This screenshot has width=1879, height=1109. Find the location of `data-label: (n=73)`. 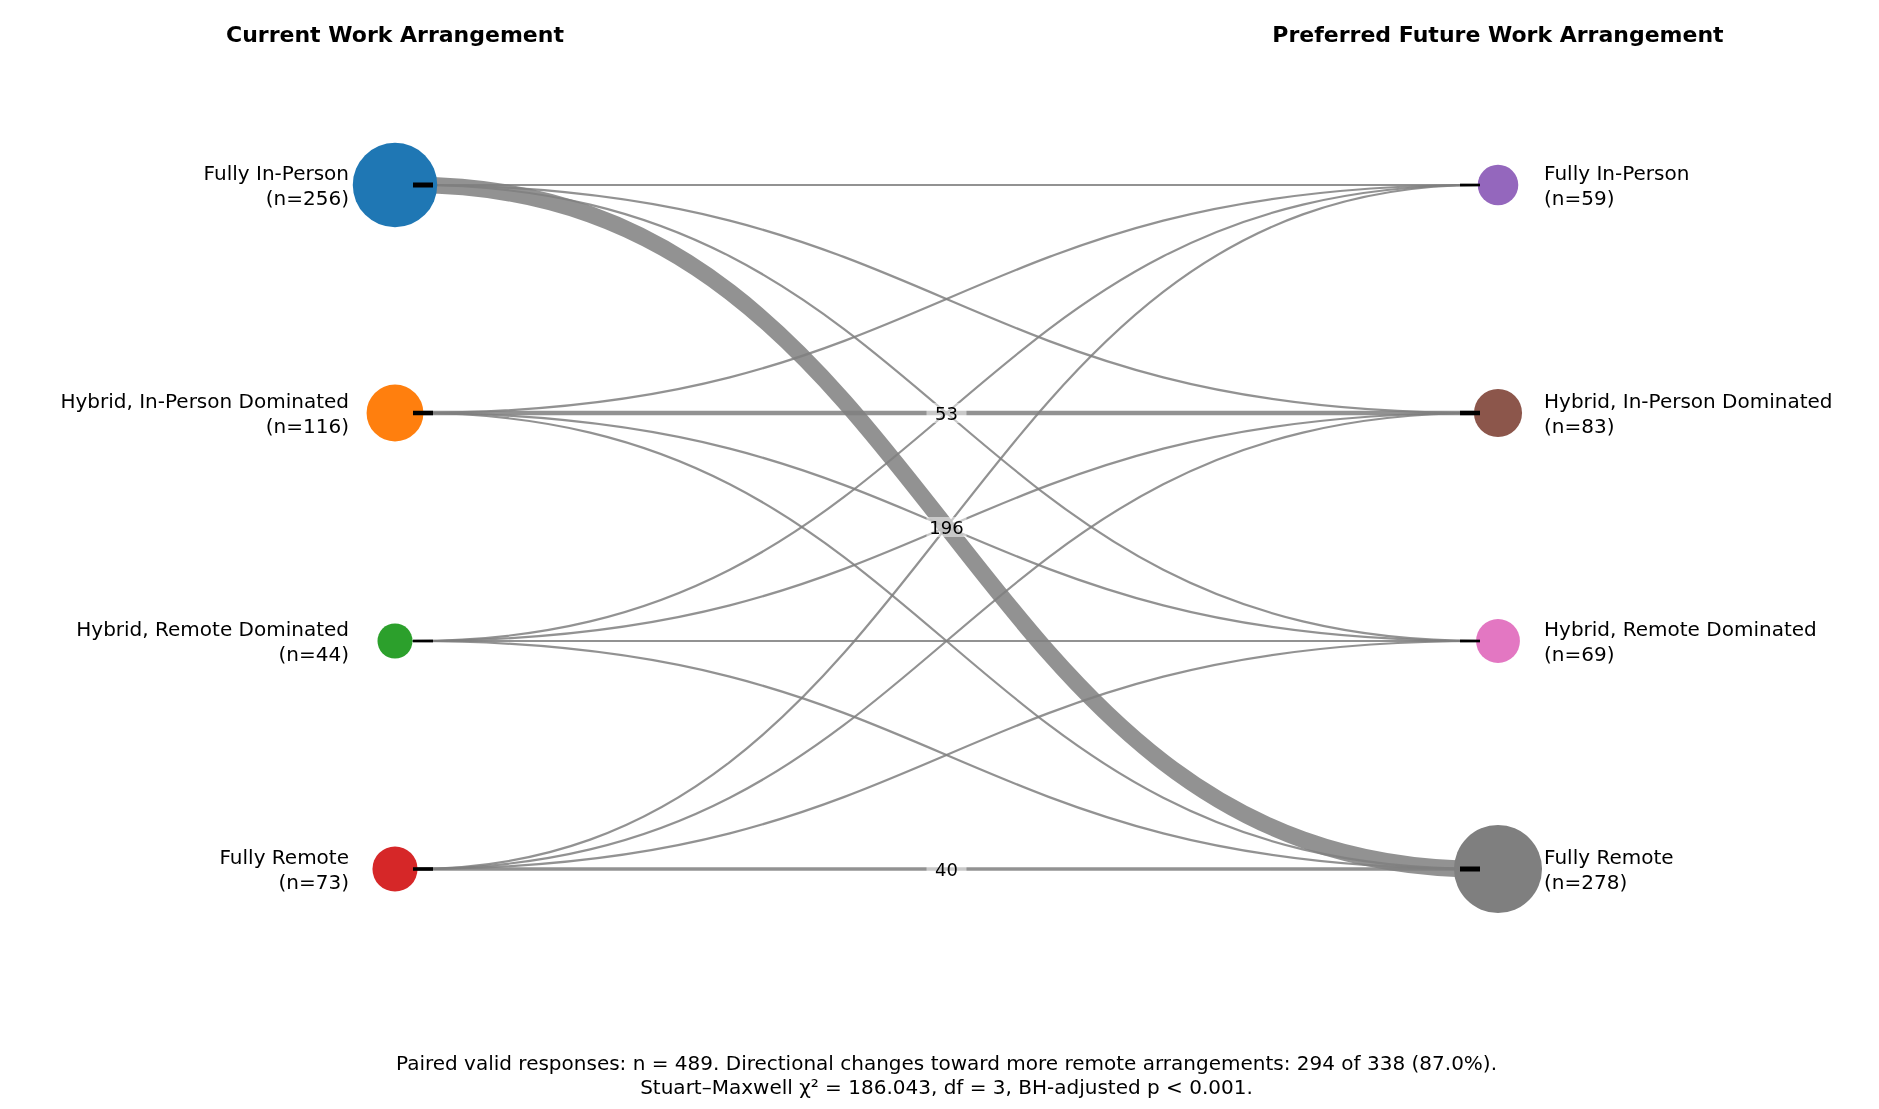

data-label: (n=73) is located at coordinates (313, 882).